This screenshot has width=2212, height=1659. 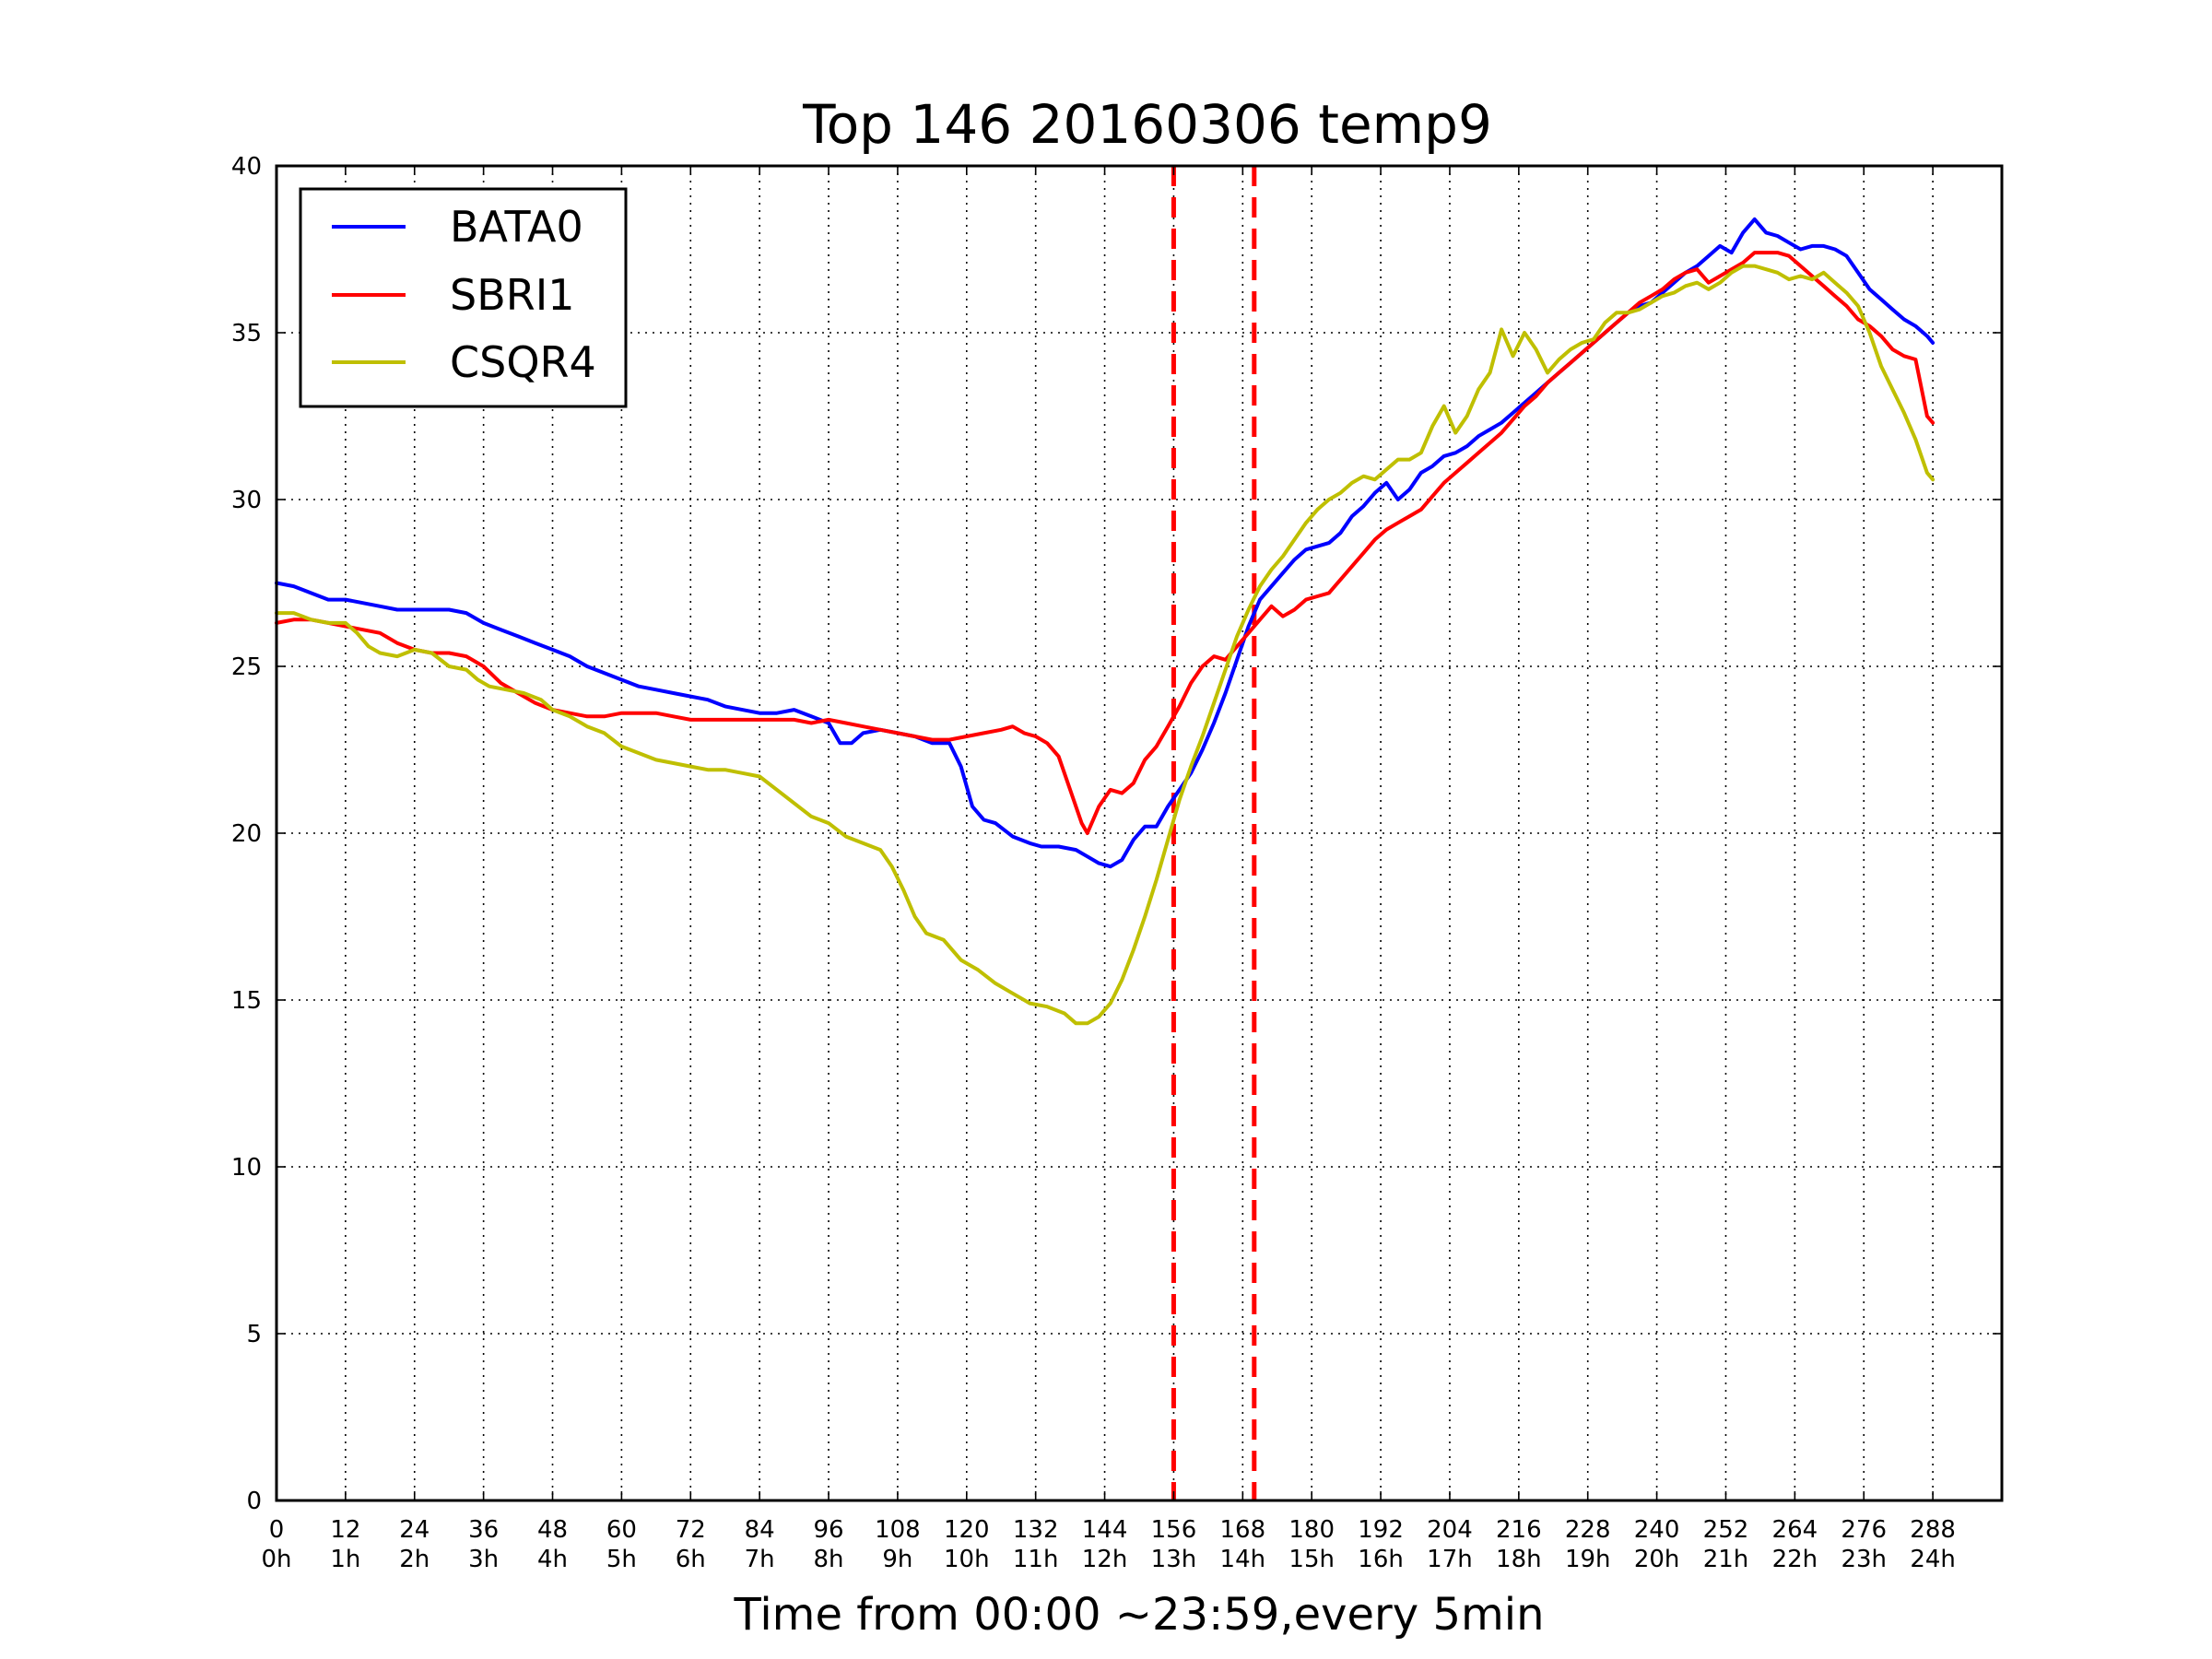 What do you see at coordinates (552, 1559) in the screenshot?
I see `x-tick-sublabel-4h: 4h` at bounding box center [552, 1559].